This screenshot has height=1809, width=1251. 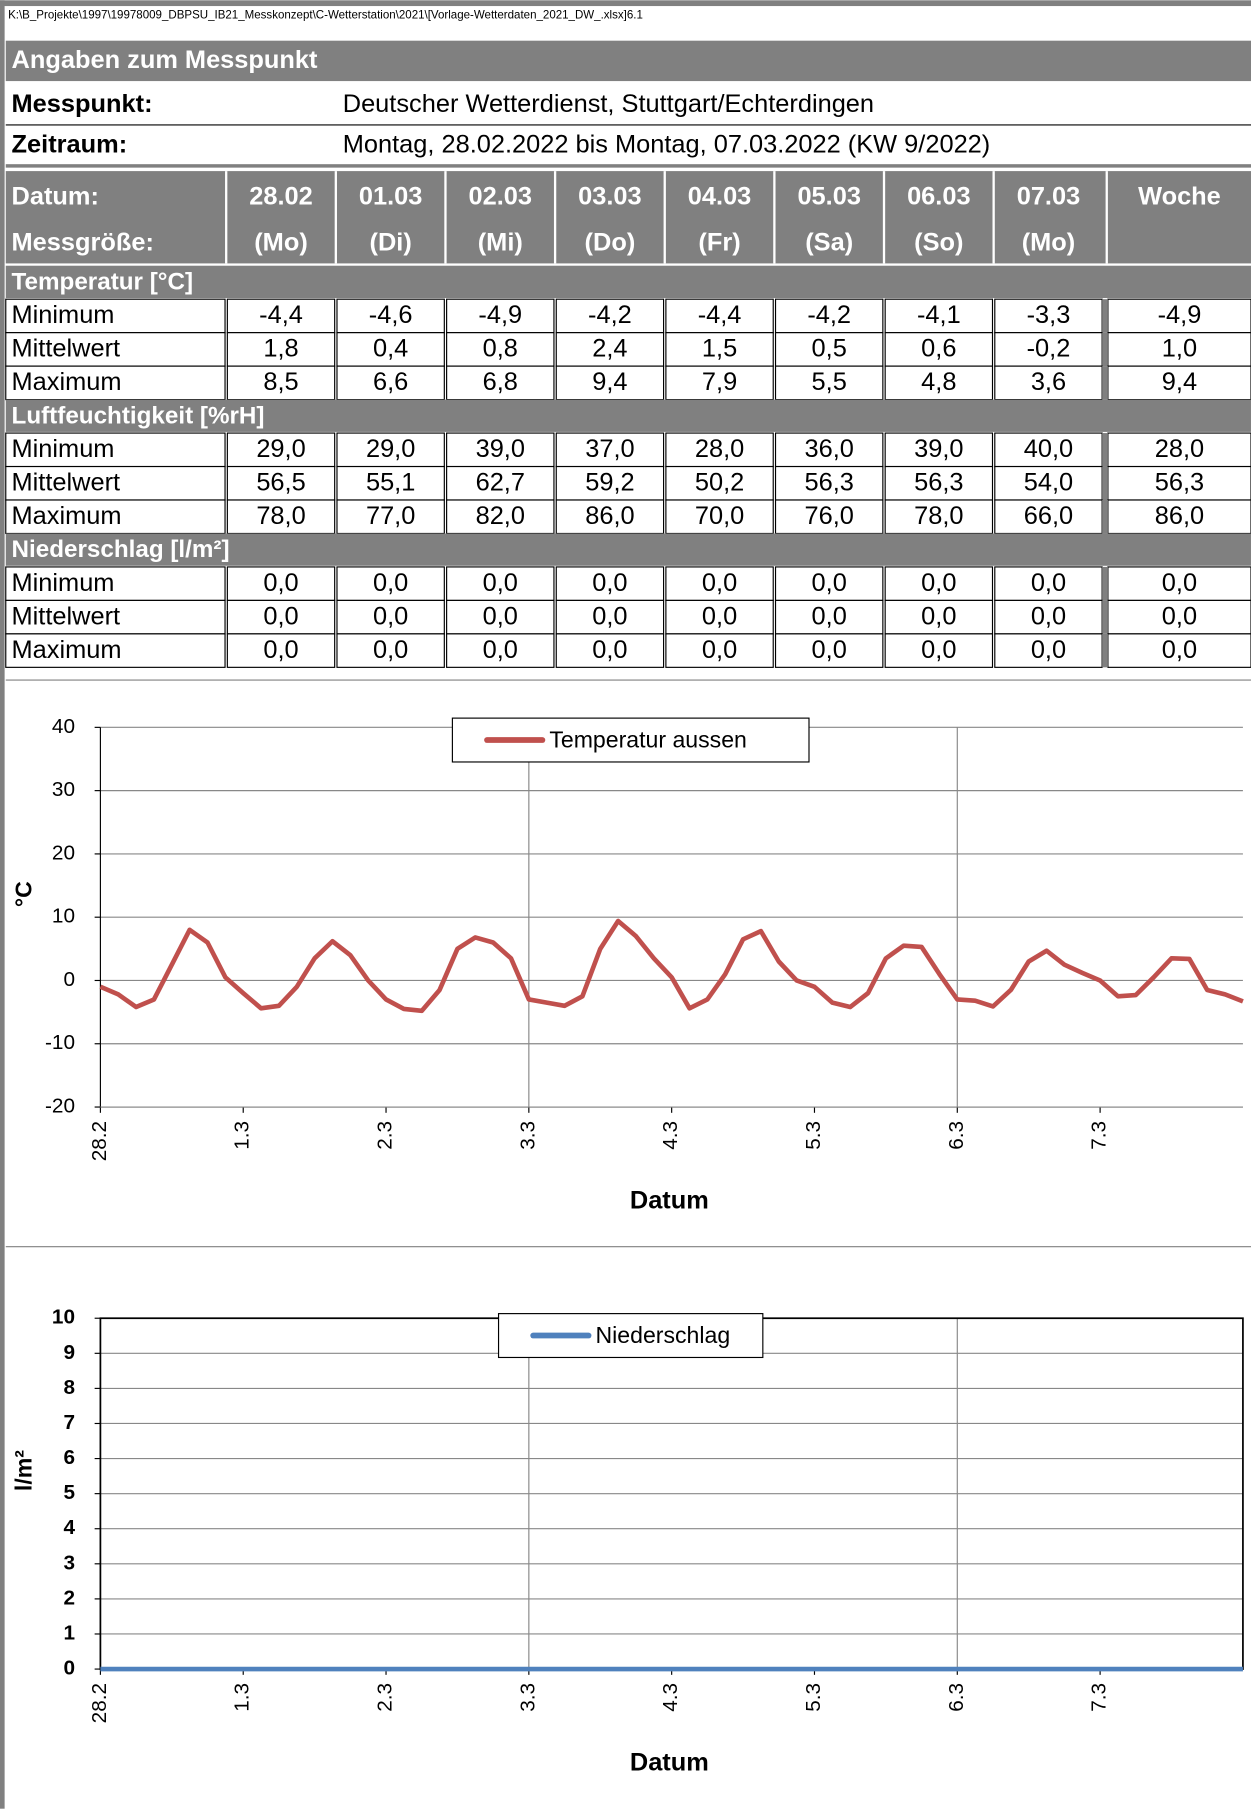 What do you see at coordinates (242, 1135) in the screenshot?
I see `x-tick-label: 1.3` at bounding box center [242, 1135].